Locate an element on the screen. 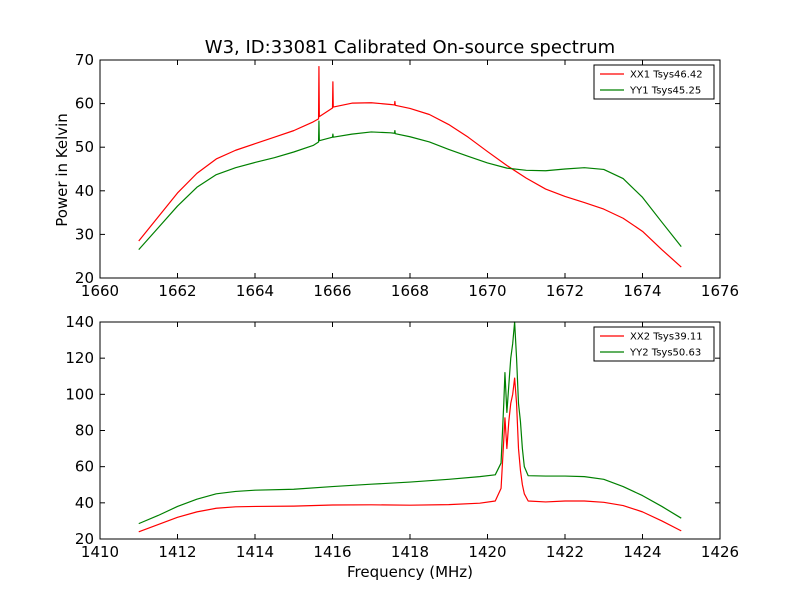 Image resolution: width=800 pixels, height=604 pixels. x-tick-label: 1414 is located at coordinates (255, 552).